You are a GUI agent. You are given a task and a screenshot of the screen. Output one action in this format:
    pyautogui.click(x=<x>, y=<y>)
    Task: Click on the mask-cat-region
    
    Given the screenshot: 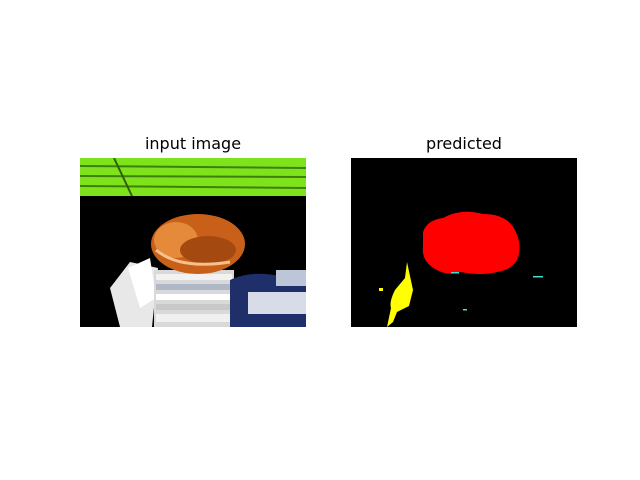 What is the action you would take?
    pyautogui.click(x=471, y=242)
    